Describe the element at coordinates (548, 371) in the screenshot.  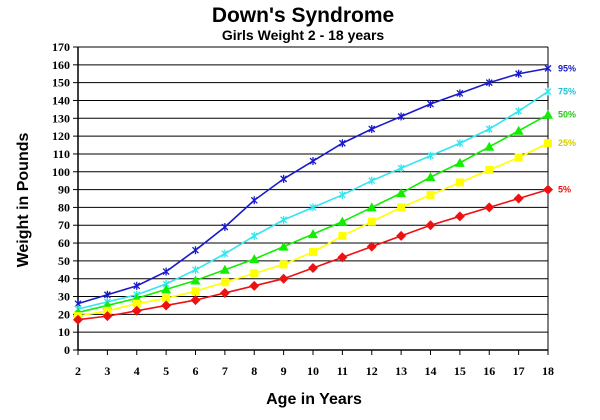
I see `x-tick-label: 18` at that location.